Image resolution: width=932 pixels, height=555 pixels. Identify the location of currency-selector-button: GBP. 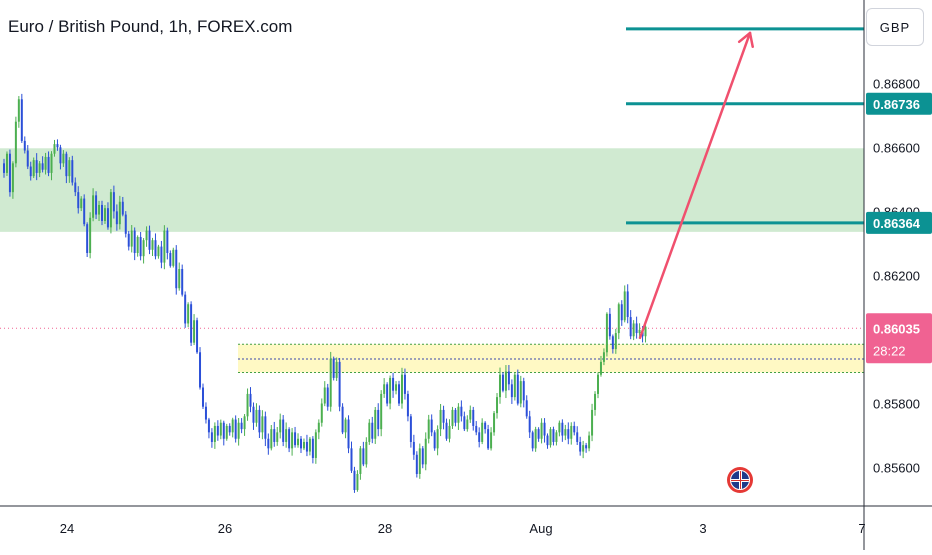
(895, 27).